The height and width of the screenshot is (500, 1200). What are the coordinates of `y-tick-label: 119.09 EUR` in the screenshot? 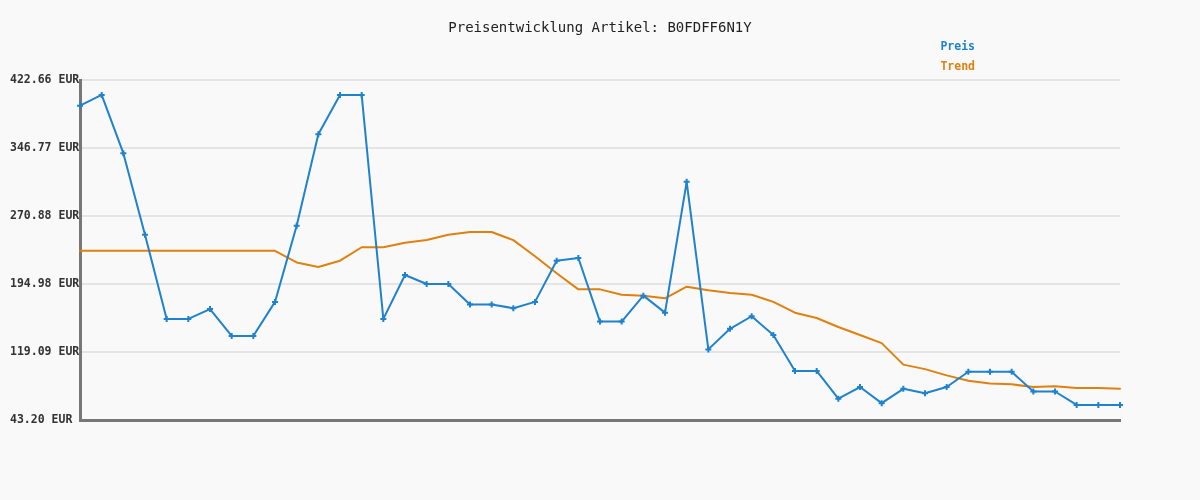 It's located at (45, 350).